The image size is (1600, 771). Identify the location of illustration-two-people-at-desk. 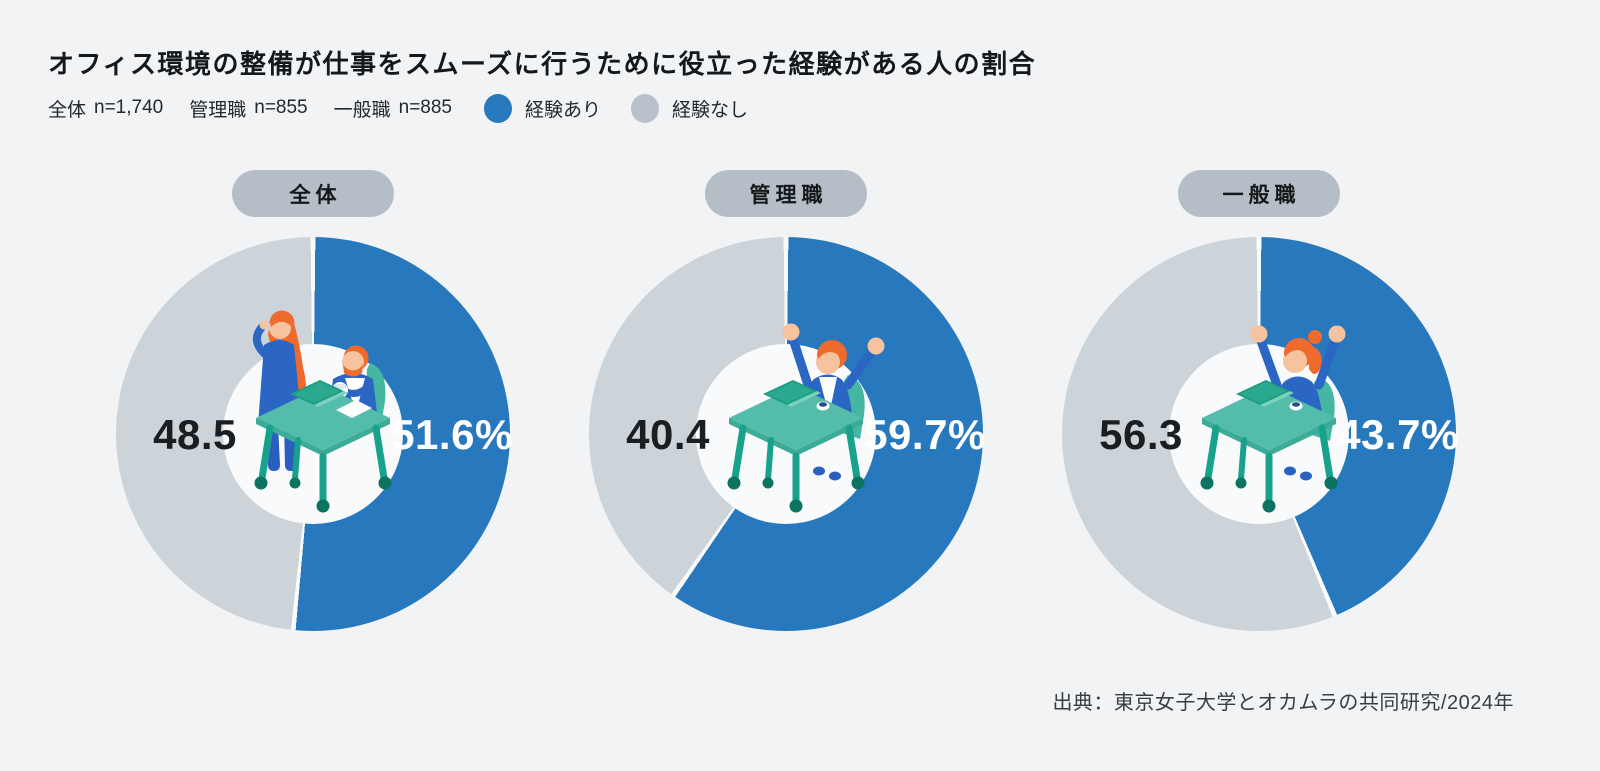
(322, 411).